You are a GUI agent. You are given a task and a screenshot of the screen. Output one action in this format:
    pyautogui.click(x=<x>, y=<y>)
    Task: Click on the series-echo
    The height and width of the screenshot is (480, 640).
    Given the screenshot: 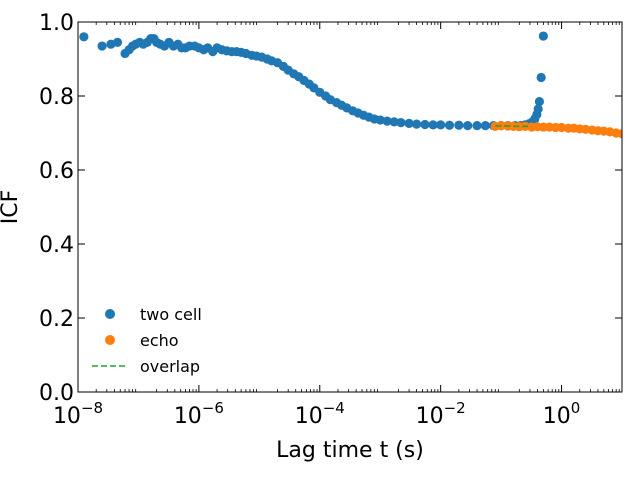 What is the action you would take?
    pyautogui.click(x=556, y=130)
    